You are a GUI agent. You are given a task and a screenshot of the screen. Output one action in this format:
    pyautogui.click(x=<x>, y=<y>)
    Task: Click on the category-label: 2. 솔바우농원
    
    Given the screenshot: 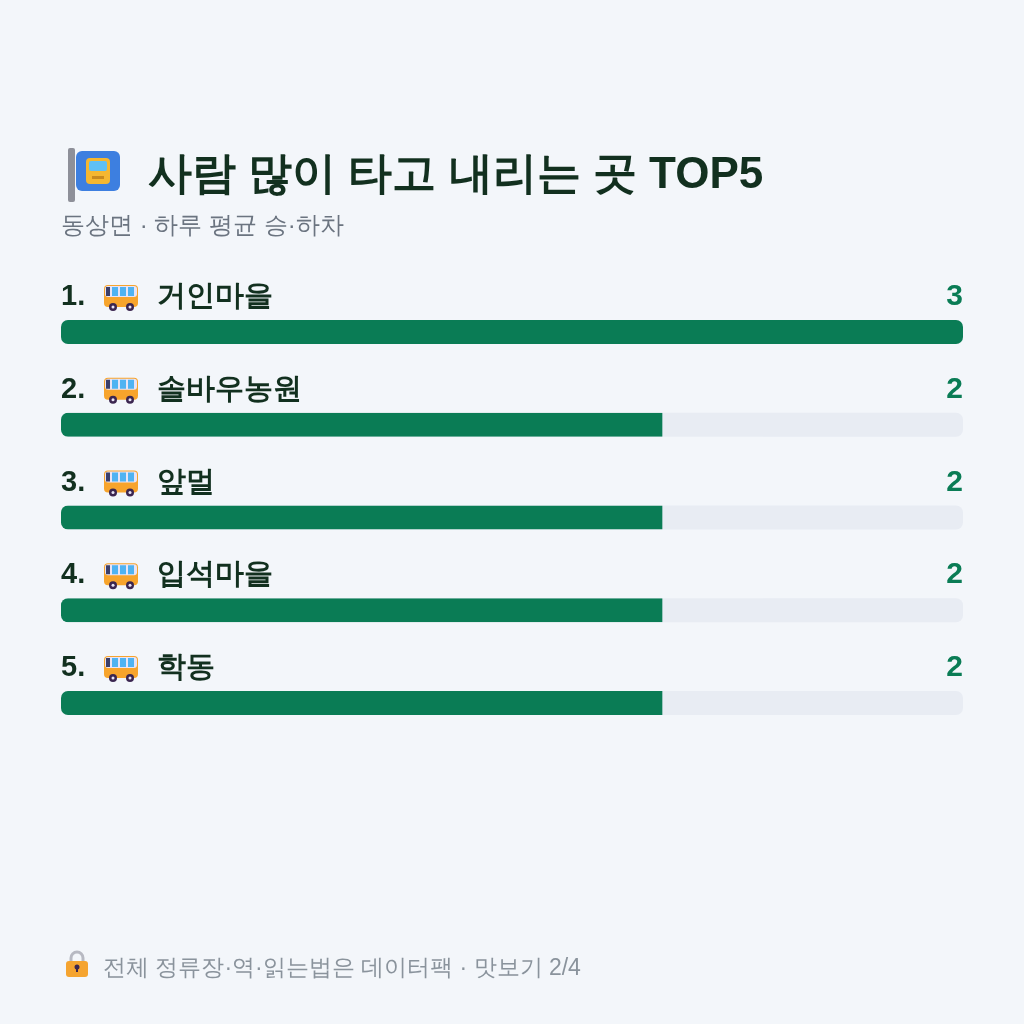 What is the action you would take?
    pyautogui.click(x=182, y=387)
    